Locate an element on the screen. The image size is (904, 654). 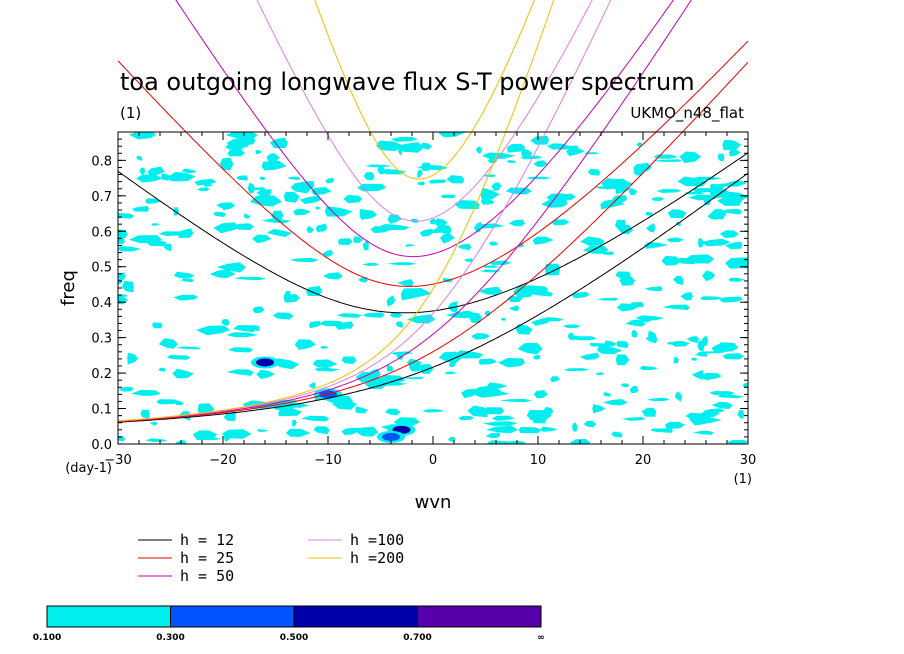
x-axis-label: wvn is located at coordinates (433, 502).